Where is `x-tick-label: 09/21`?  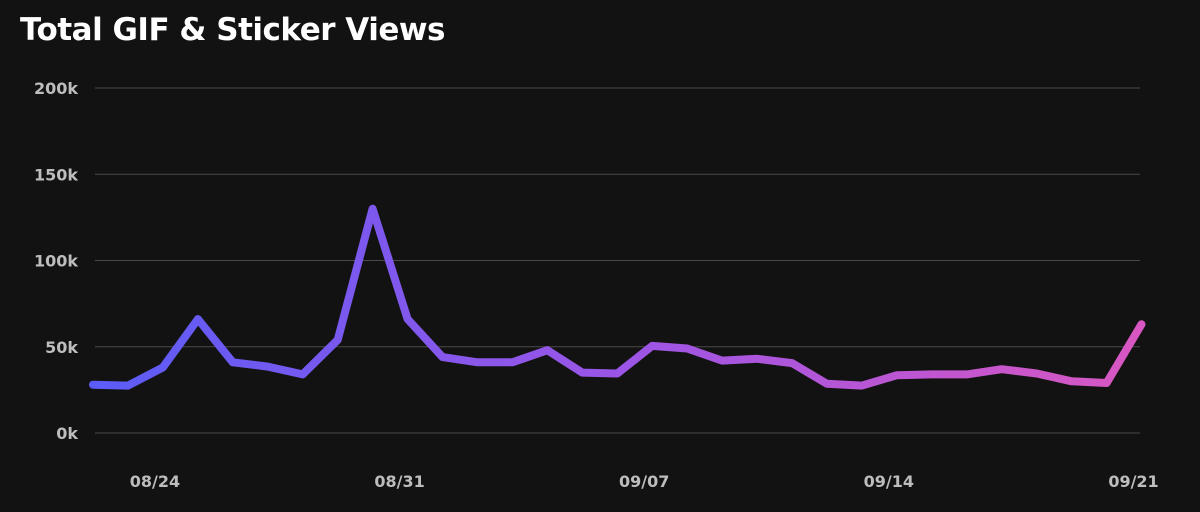
x-tick-label: 09/21 is located at coordinates (1133, 481).